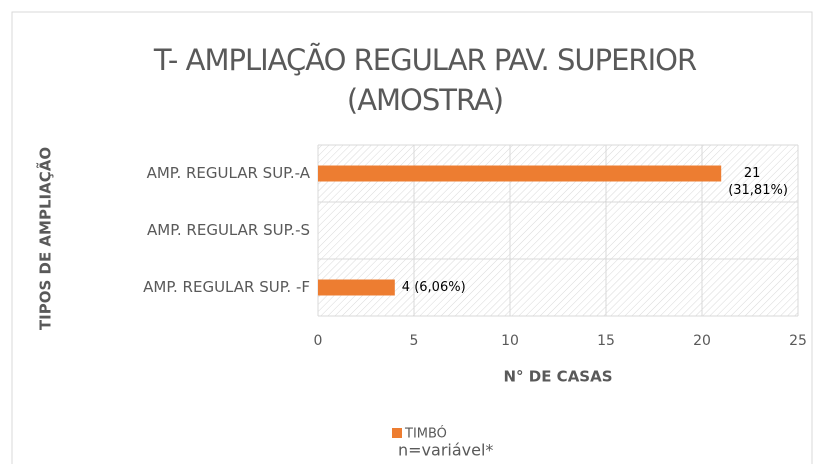 The width and height of the screenshot is (826, 464). What do you see at coordinates (758, 181) in the screenshot?
I see `data-label: 21 (31,81%)` at bounding box center [758, 181].